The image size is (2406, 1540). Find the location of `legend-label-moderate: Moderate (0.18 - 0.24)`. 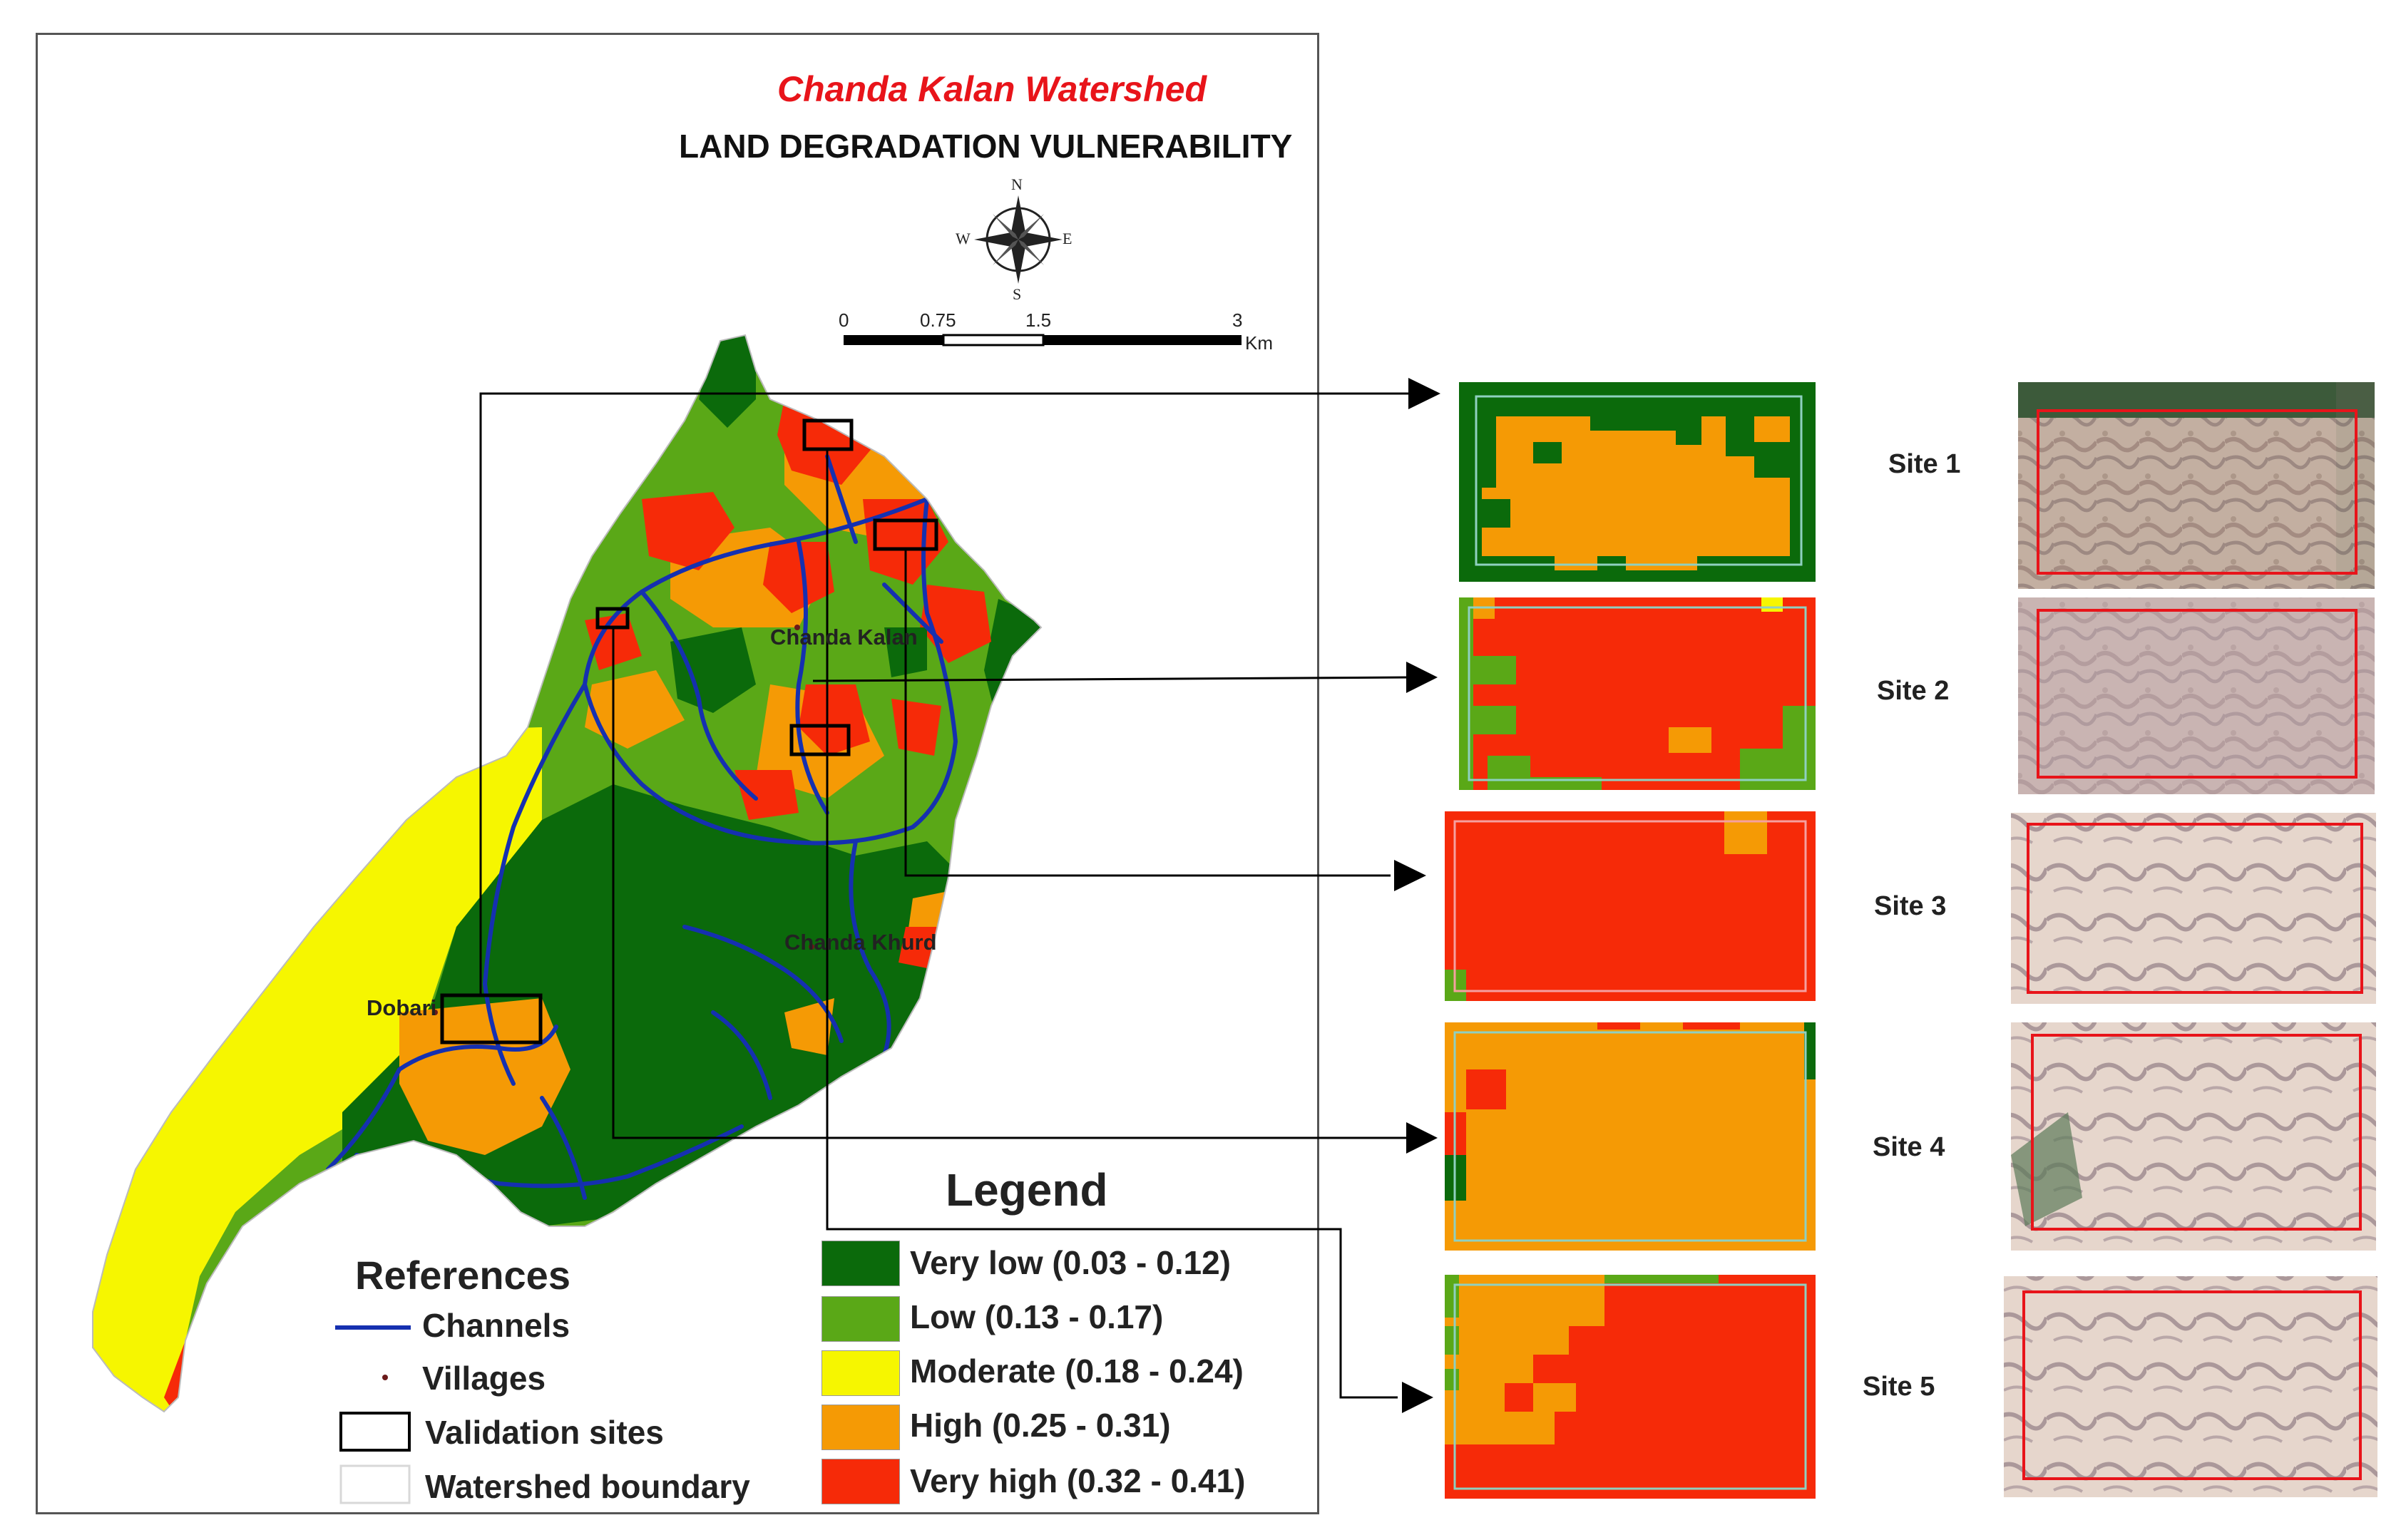

legend-label-moderate: Moderate (0.18 - 0.24) is located at coordinates (1077, 1371).